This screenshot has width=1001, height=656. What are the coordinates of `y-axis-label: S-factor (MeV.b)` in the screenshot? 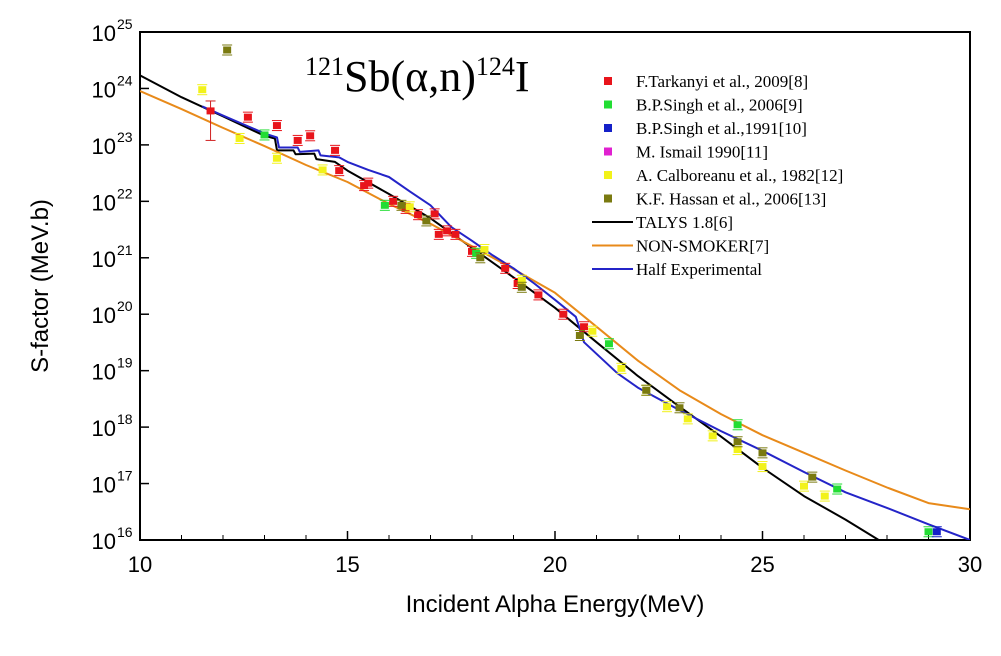 It's located at (40, 286).